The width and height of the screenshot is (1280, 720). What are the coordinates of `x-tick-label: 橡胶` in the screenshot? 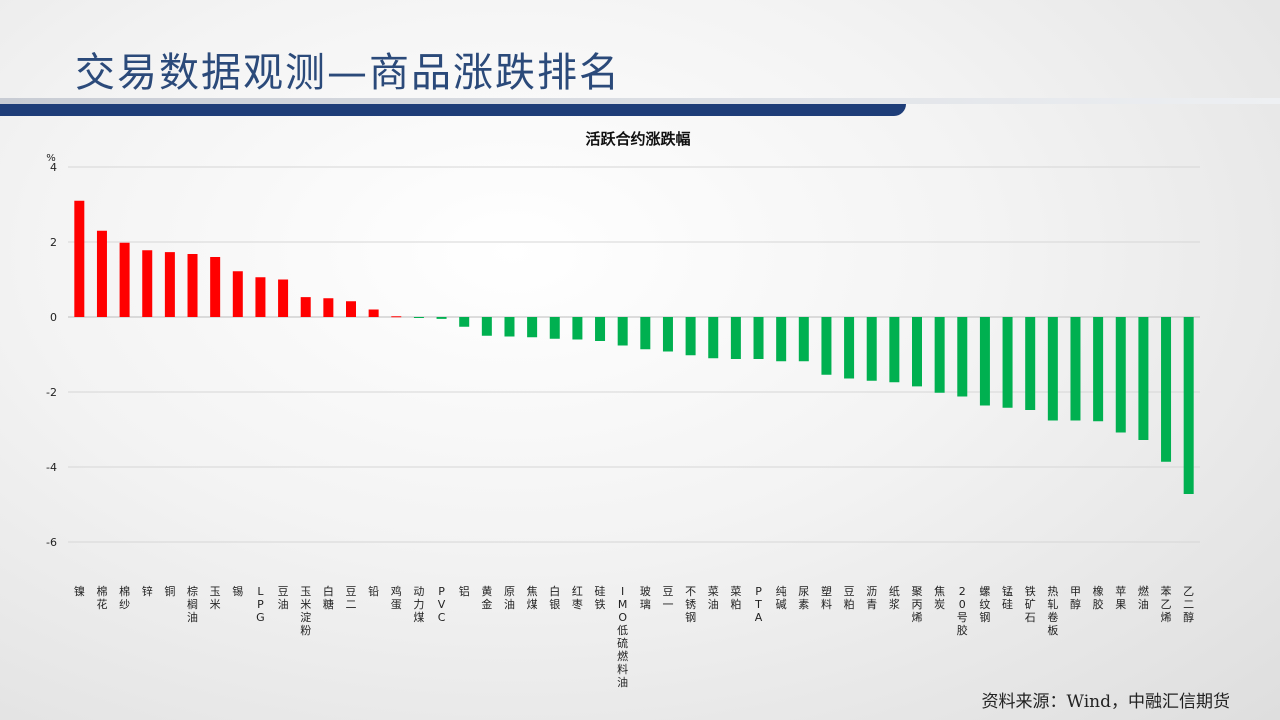 It's located at (1098, 598).